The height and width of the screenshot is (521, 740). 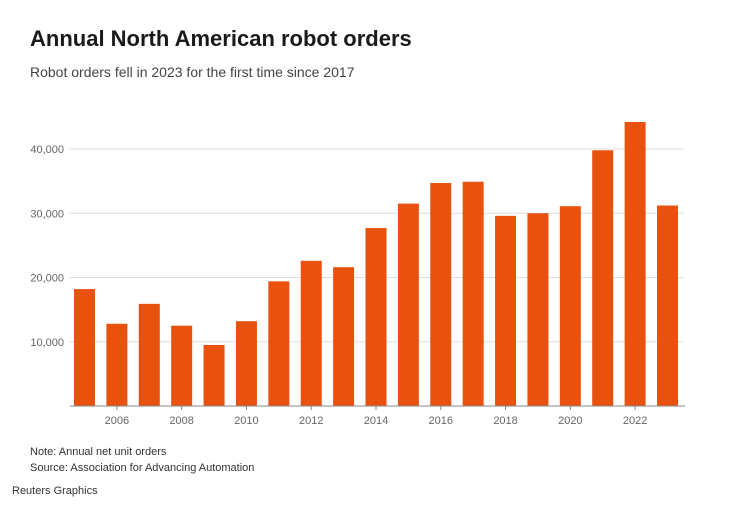 I want to click on bar-2016, so click(x=441, y=294).